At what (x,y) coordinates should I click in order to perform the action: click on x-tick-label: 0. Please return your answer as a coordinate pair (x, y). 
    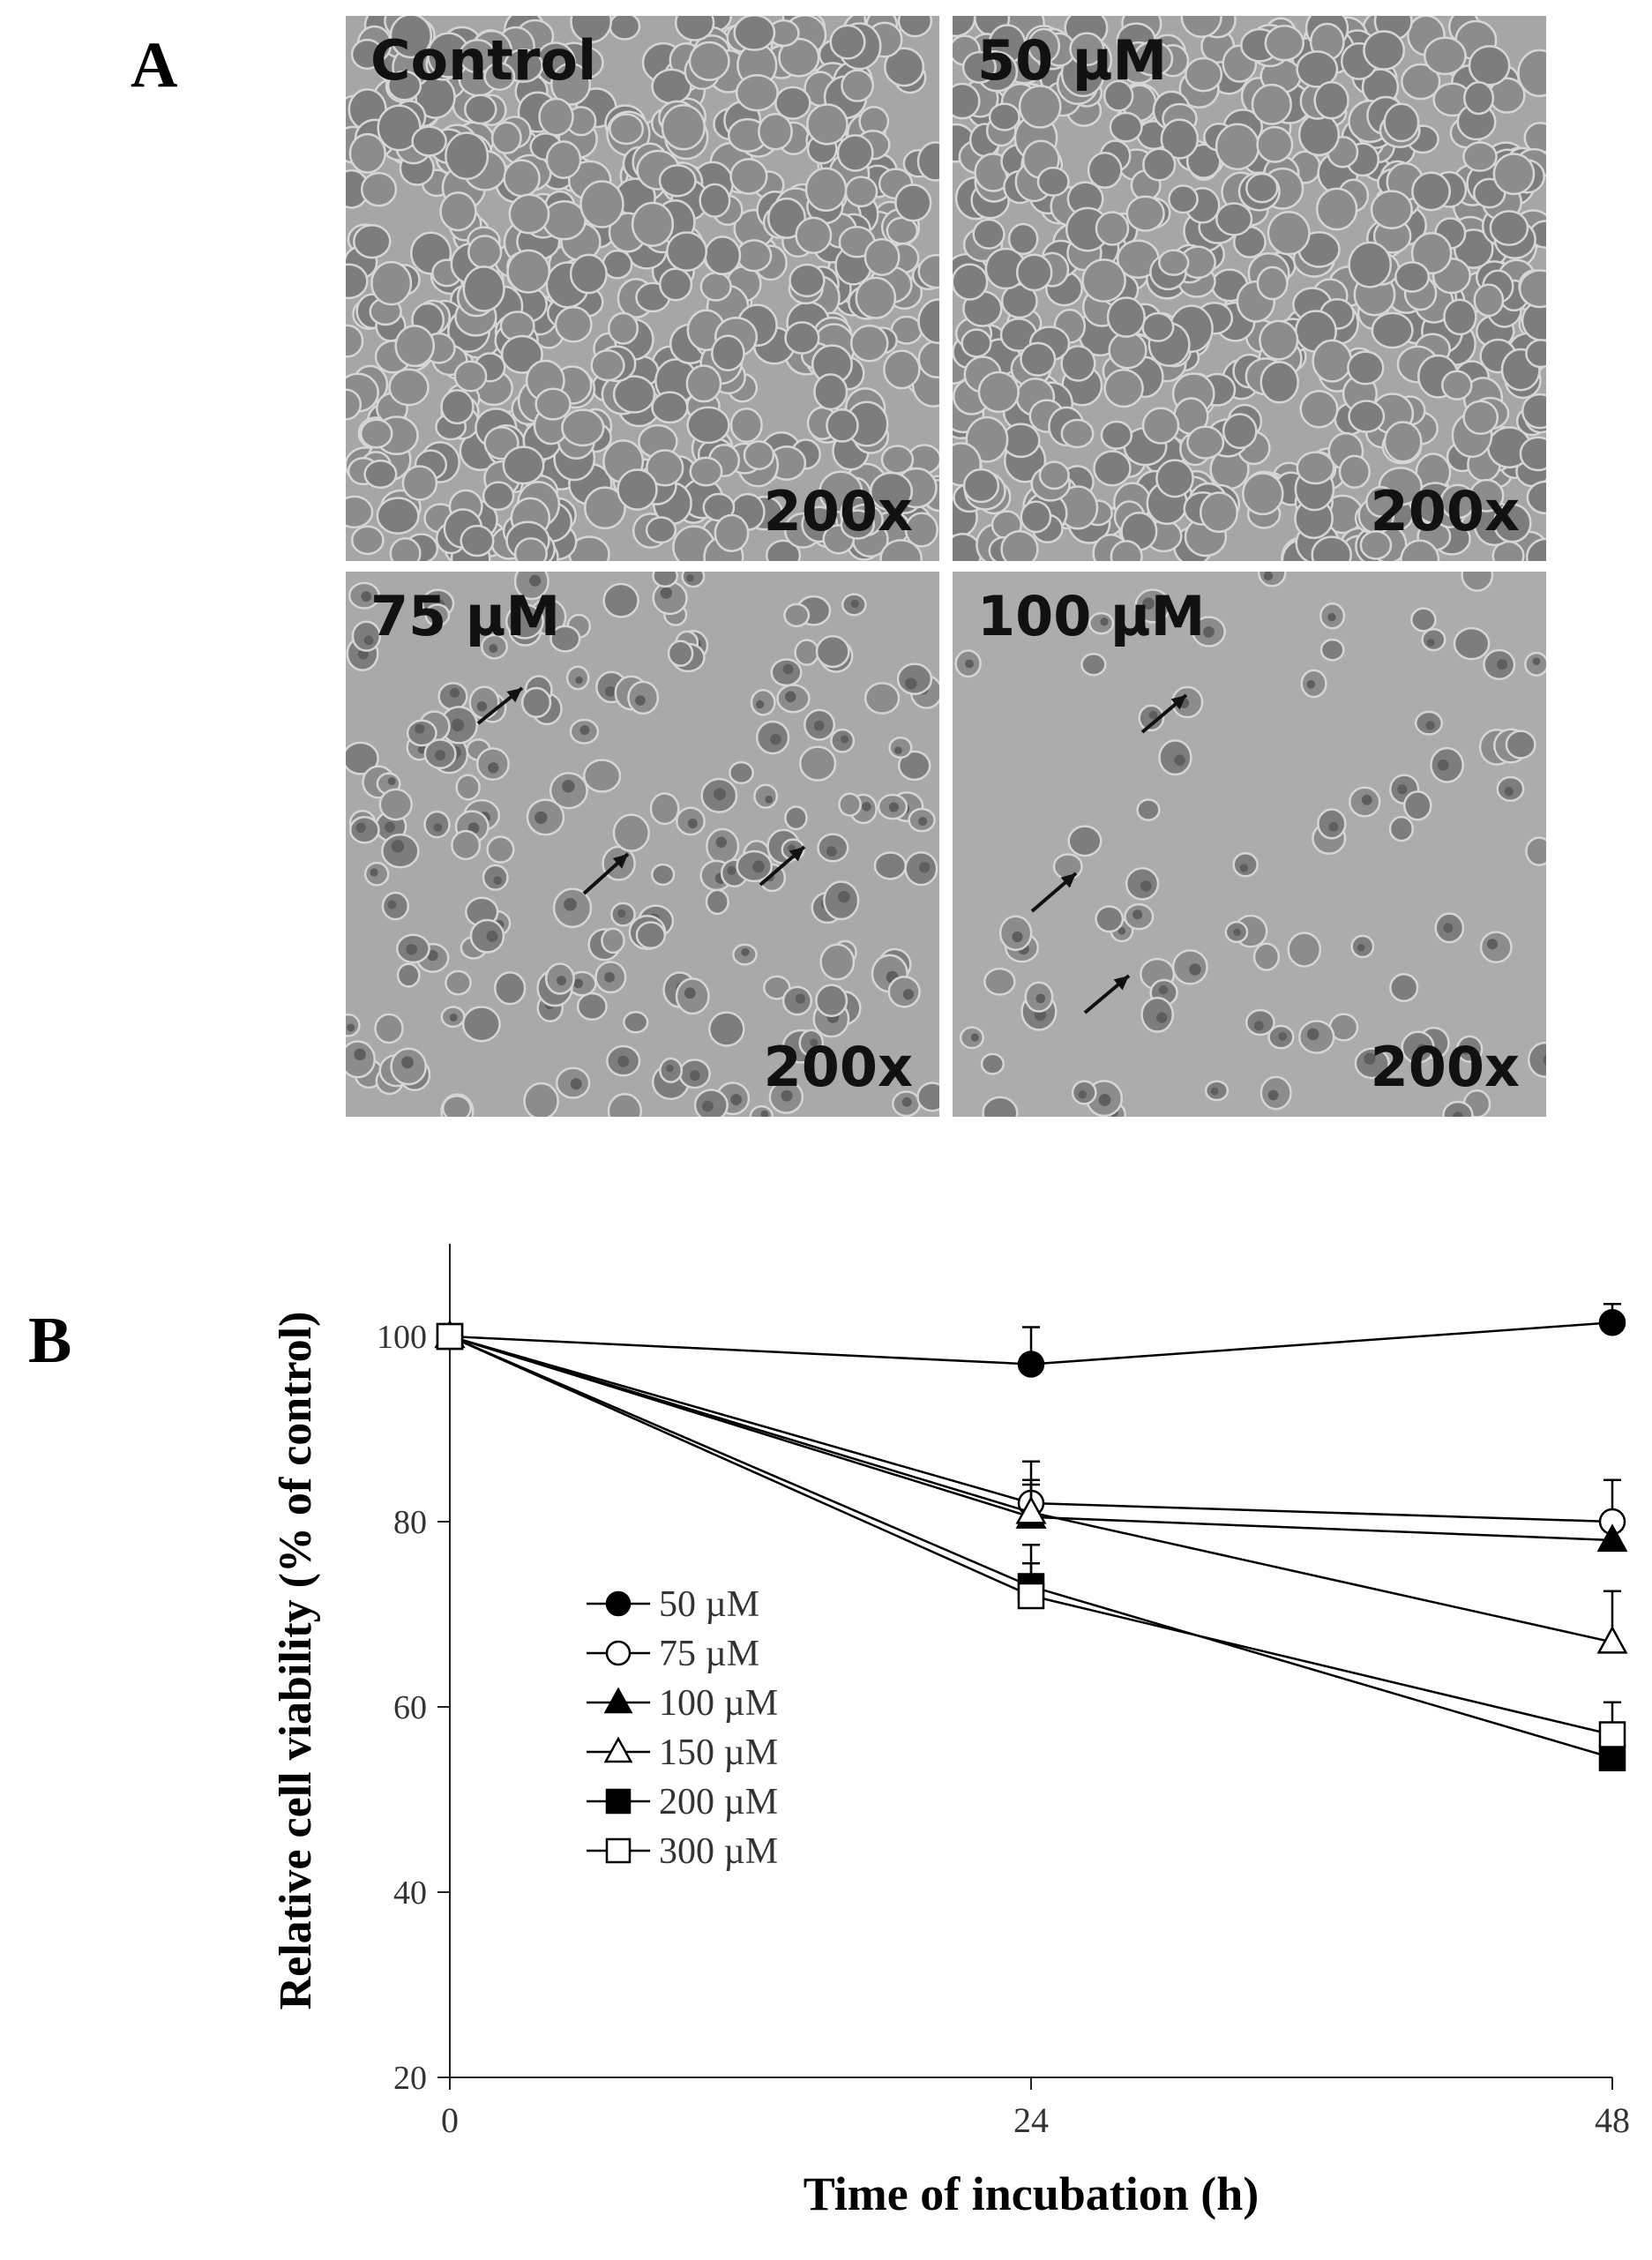
    Looking at the image, I should click on (450, 2120).